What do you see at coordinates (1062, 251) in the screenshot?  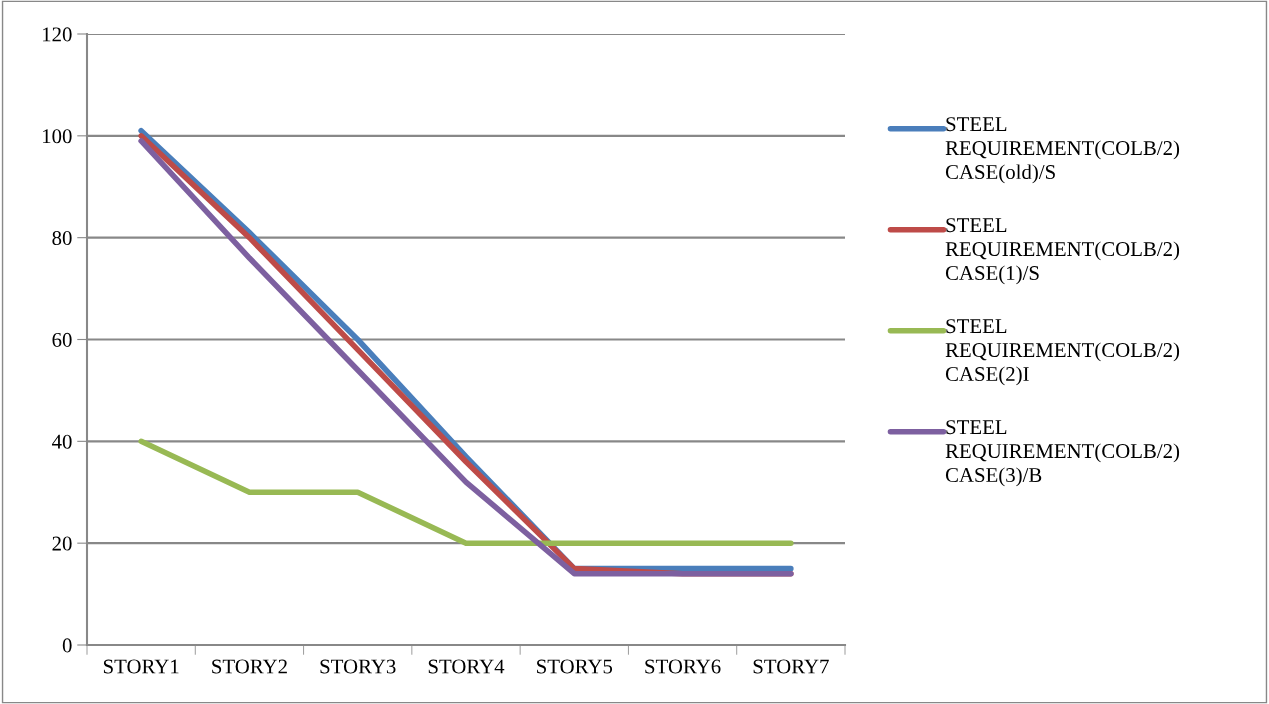 I see `legend-label: STEEL REQUIREMENT(COLB/2) CASE(1)/S` at bounding box center [1062, 251].